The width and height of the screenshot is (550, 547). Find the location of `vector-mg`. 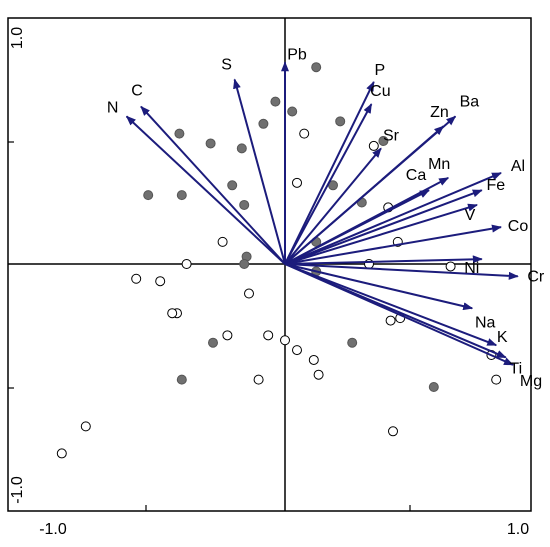

vector-mg is located at coordinates (399, 314).